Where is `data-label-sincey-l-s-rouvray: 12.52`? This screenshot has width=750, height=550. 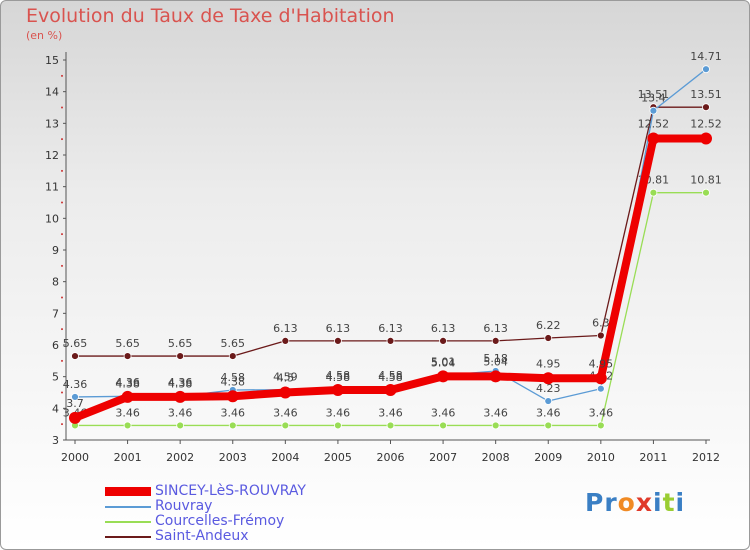
data-label-sincey-l-s-rouvray: 12.52 is located at coordinates (706, 124).